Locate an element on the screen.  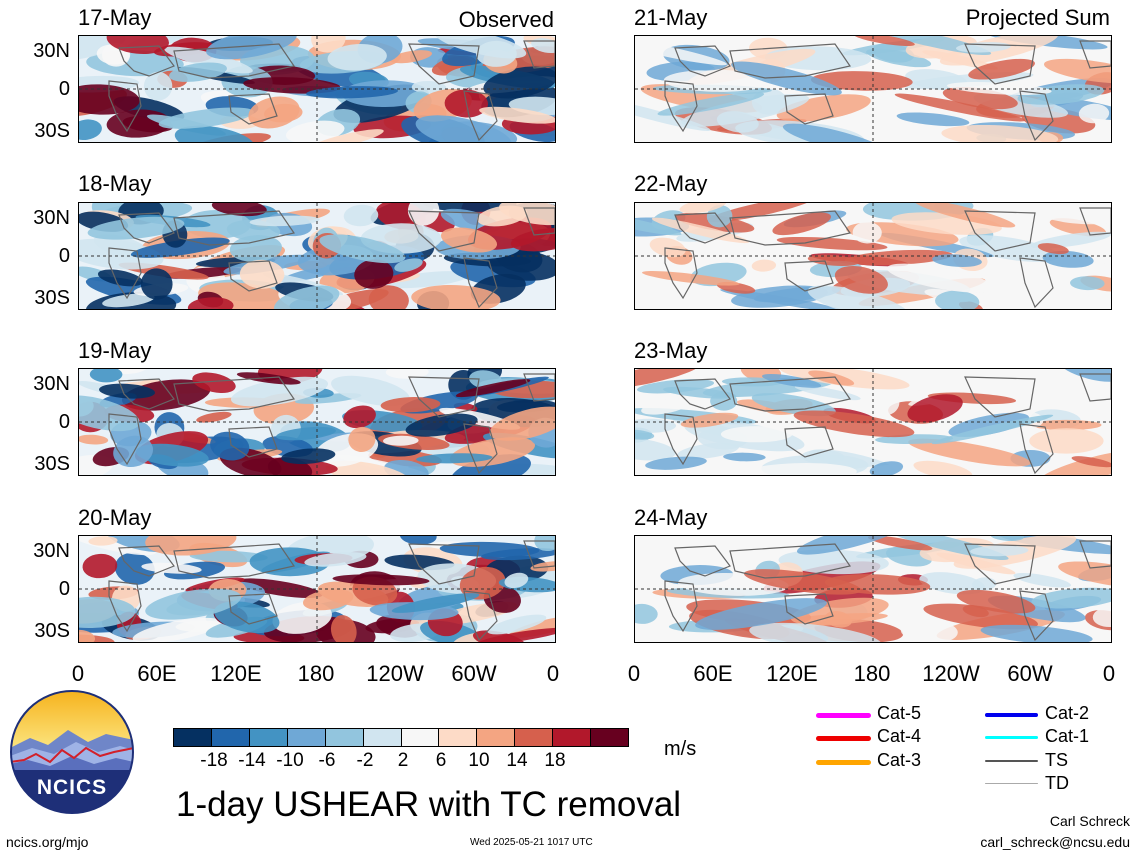
credit-name: Carl Schreck is located at coordinates (1089, 821).